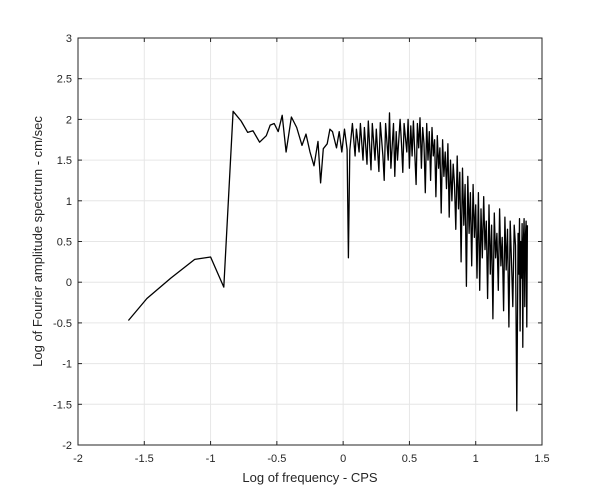 This screenshot has width=600, height=500. What do you see at coordinates (343, 459) in the screenshot?
I see `x-tick-label: 0` at bounding box center [343, 459].